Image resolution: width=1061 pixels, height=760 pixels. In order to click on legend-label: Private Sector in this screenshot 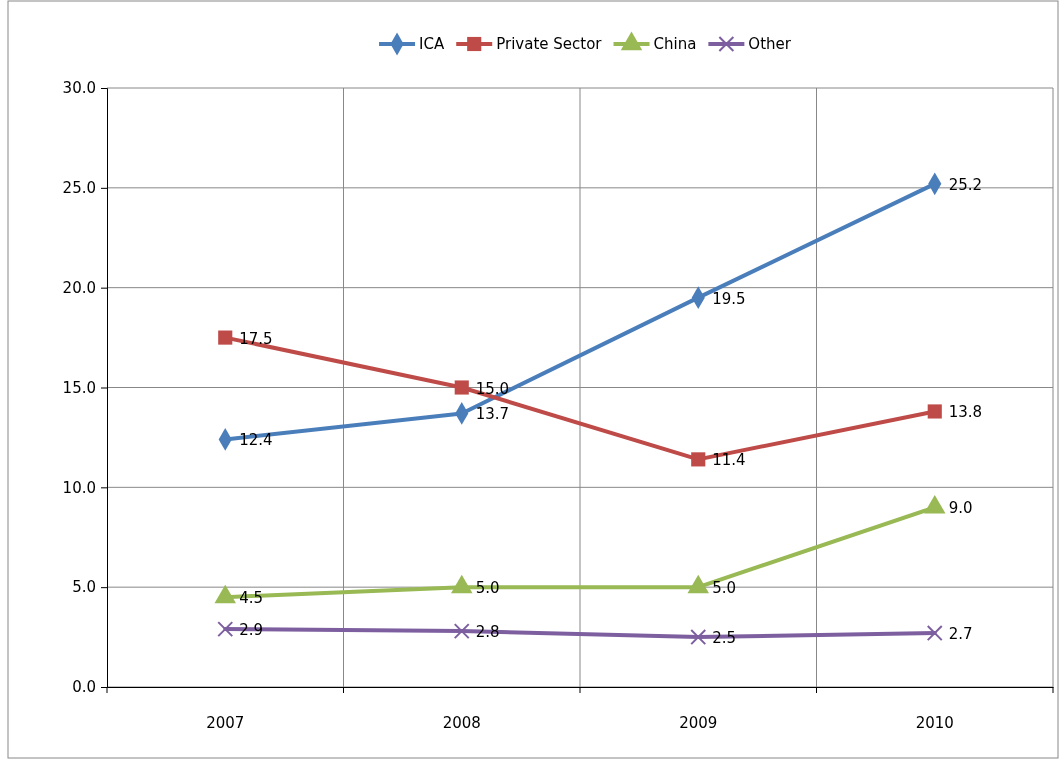, I will do `click(549, 44)`.